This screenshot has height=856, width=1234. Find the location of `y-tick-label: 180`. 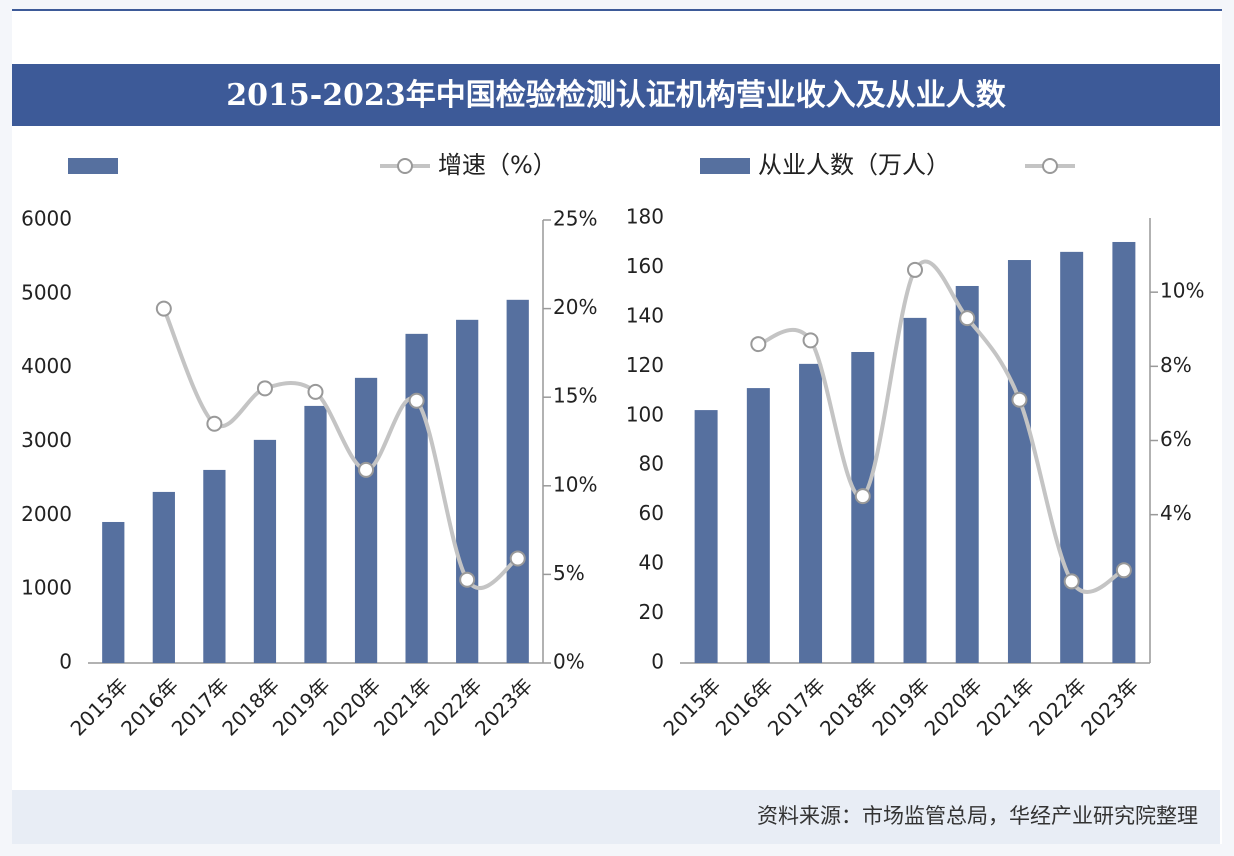

y-tick-label: 180 is located at coordinates (645, 217).